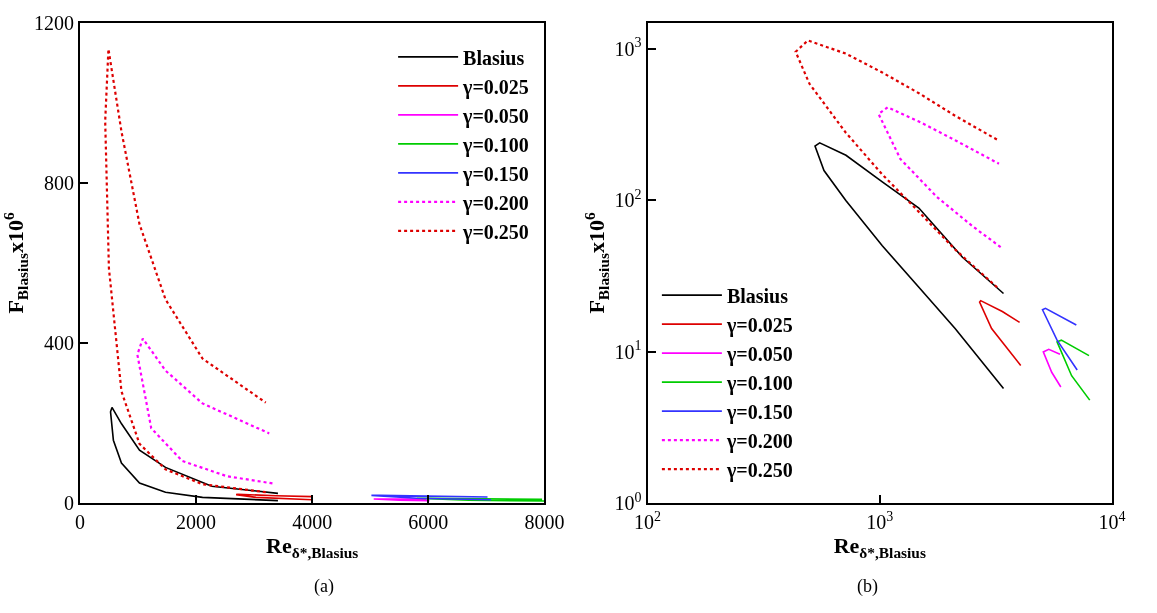 The height and width of the screenshot is (613, 1157). What do you see at coordinates (69, 503) in the screenshot?
I see `y-tick-label: 0` at bounding box center [69, 503].